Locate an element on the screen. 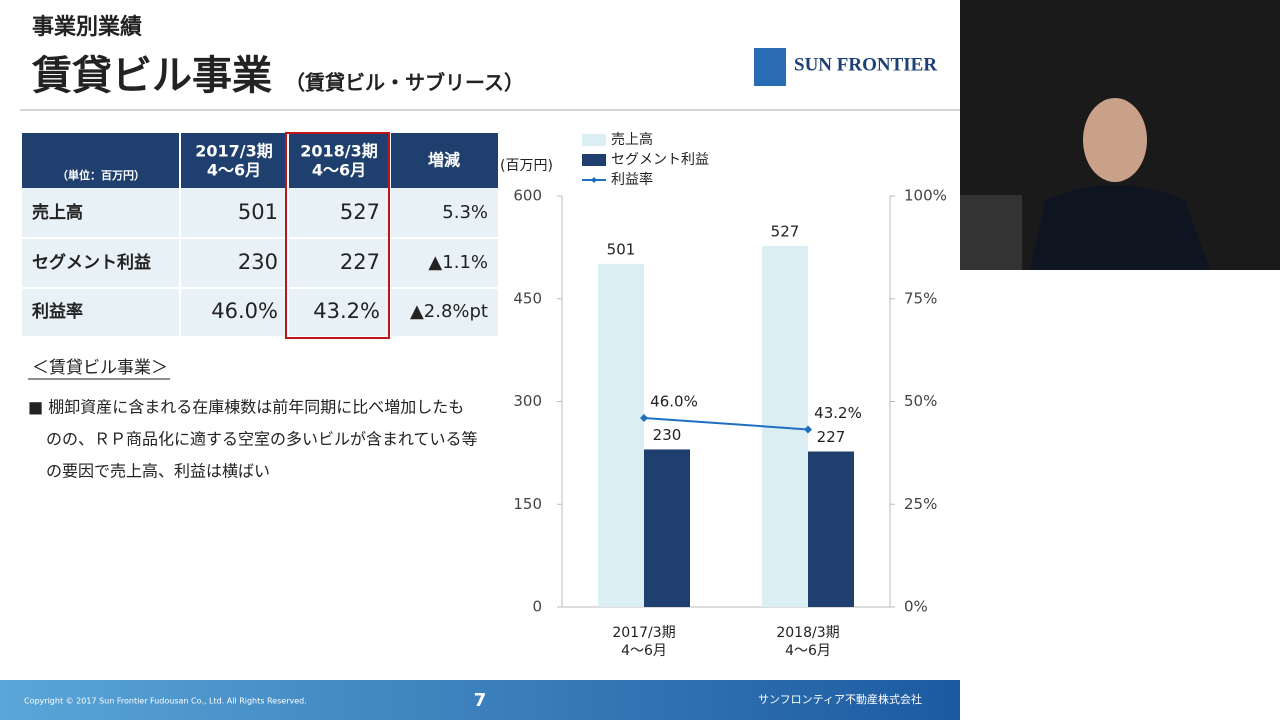  logo-icon is located at coordinates (770, 67).